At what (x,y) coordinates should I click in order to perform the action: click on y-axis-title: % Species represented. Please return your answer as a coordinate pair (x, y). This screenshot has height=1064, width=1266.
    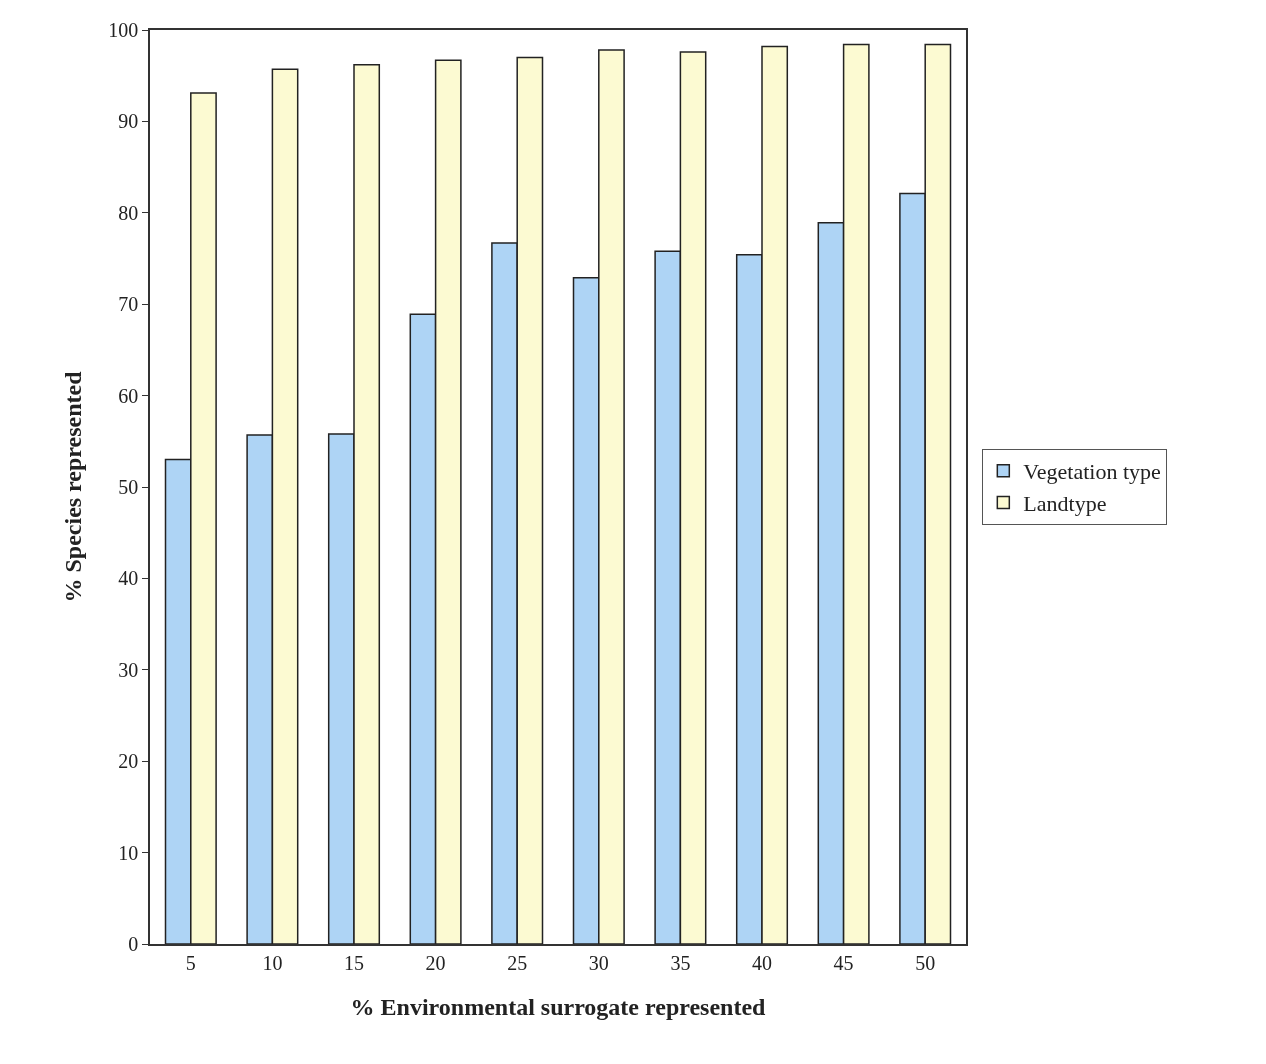
    Looking at the image, I should click on (72, 486).